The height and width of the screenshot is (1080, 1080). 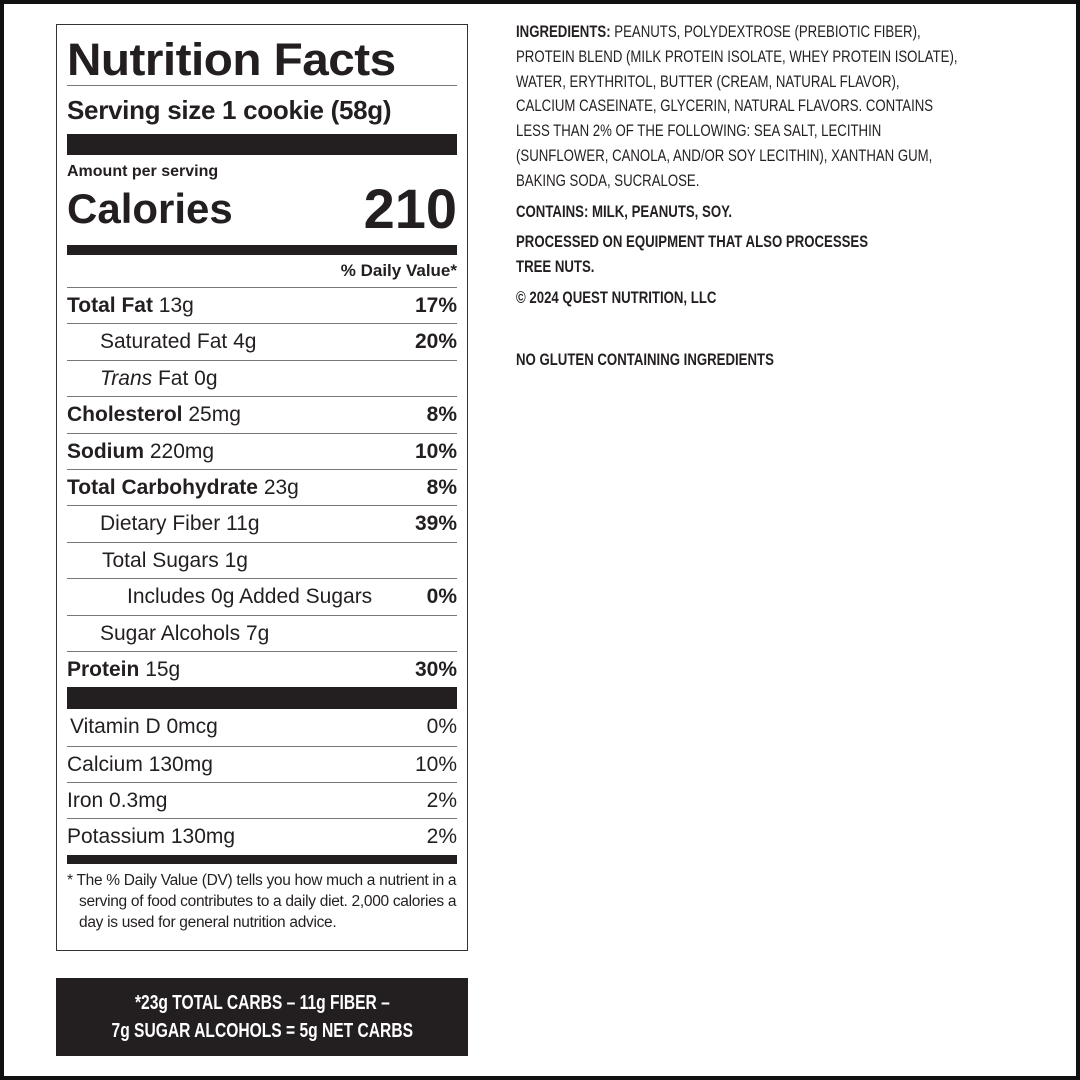 I want to click on ingredients-text: BAKING SODA, SUCRALOSE., so click(x=608, y=180).